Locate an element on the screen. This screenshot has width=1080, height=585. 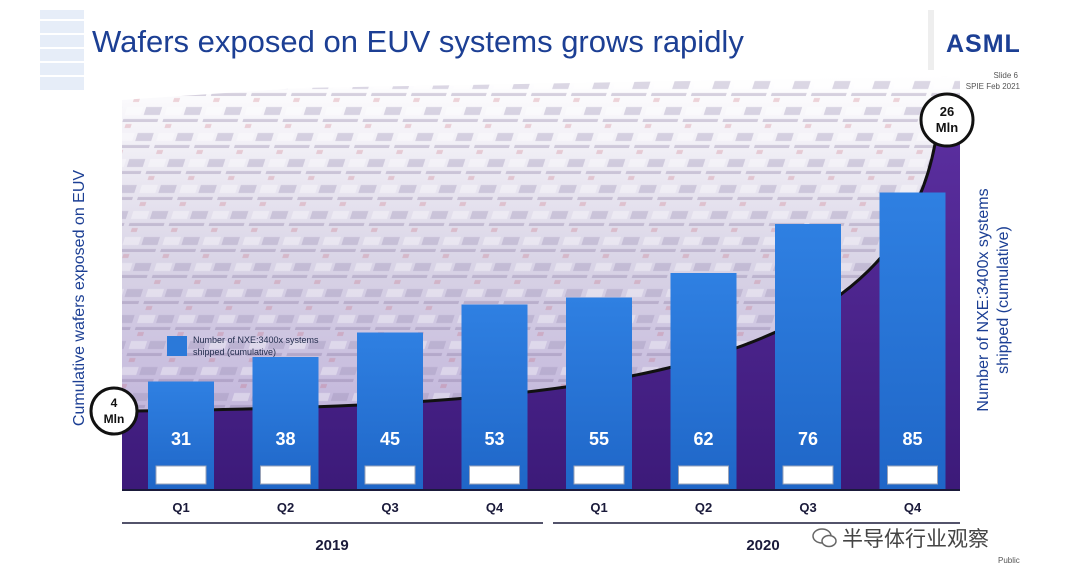
x-axis-ticks: Q1 Q2 Q3 Q4 Q1 Q2 Q3 Q4 is located at coordinates (547, 507).